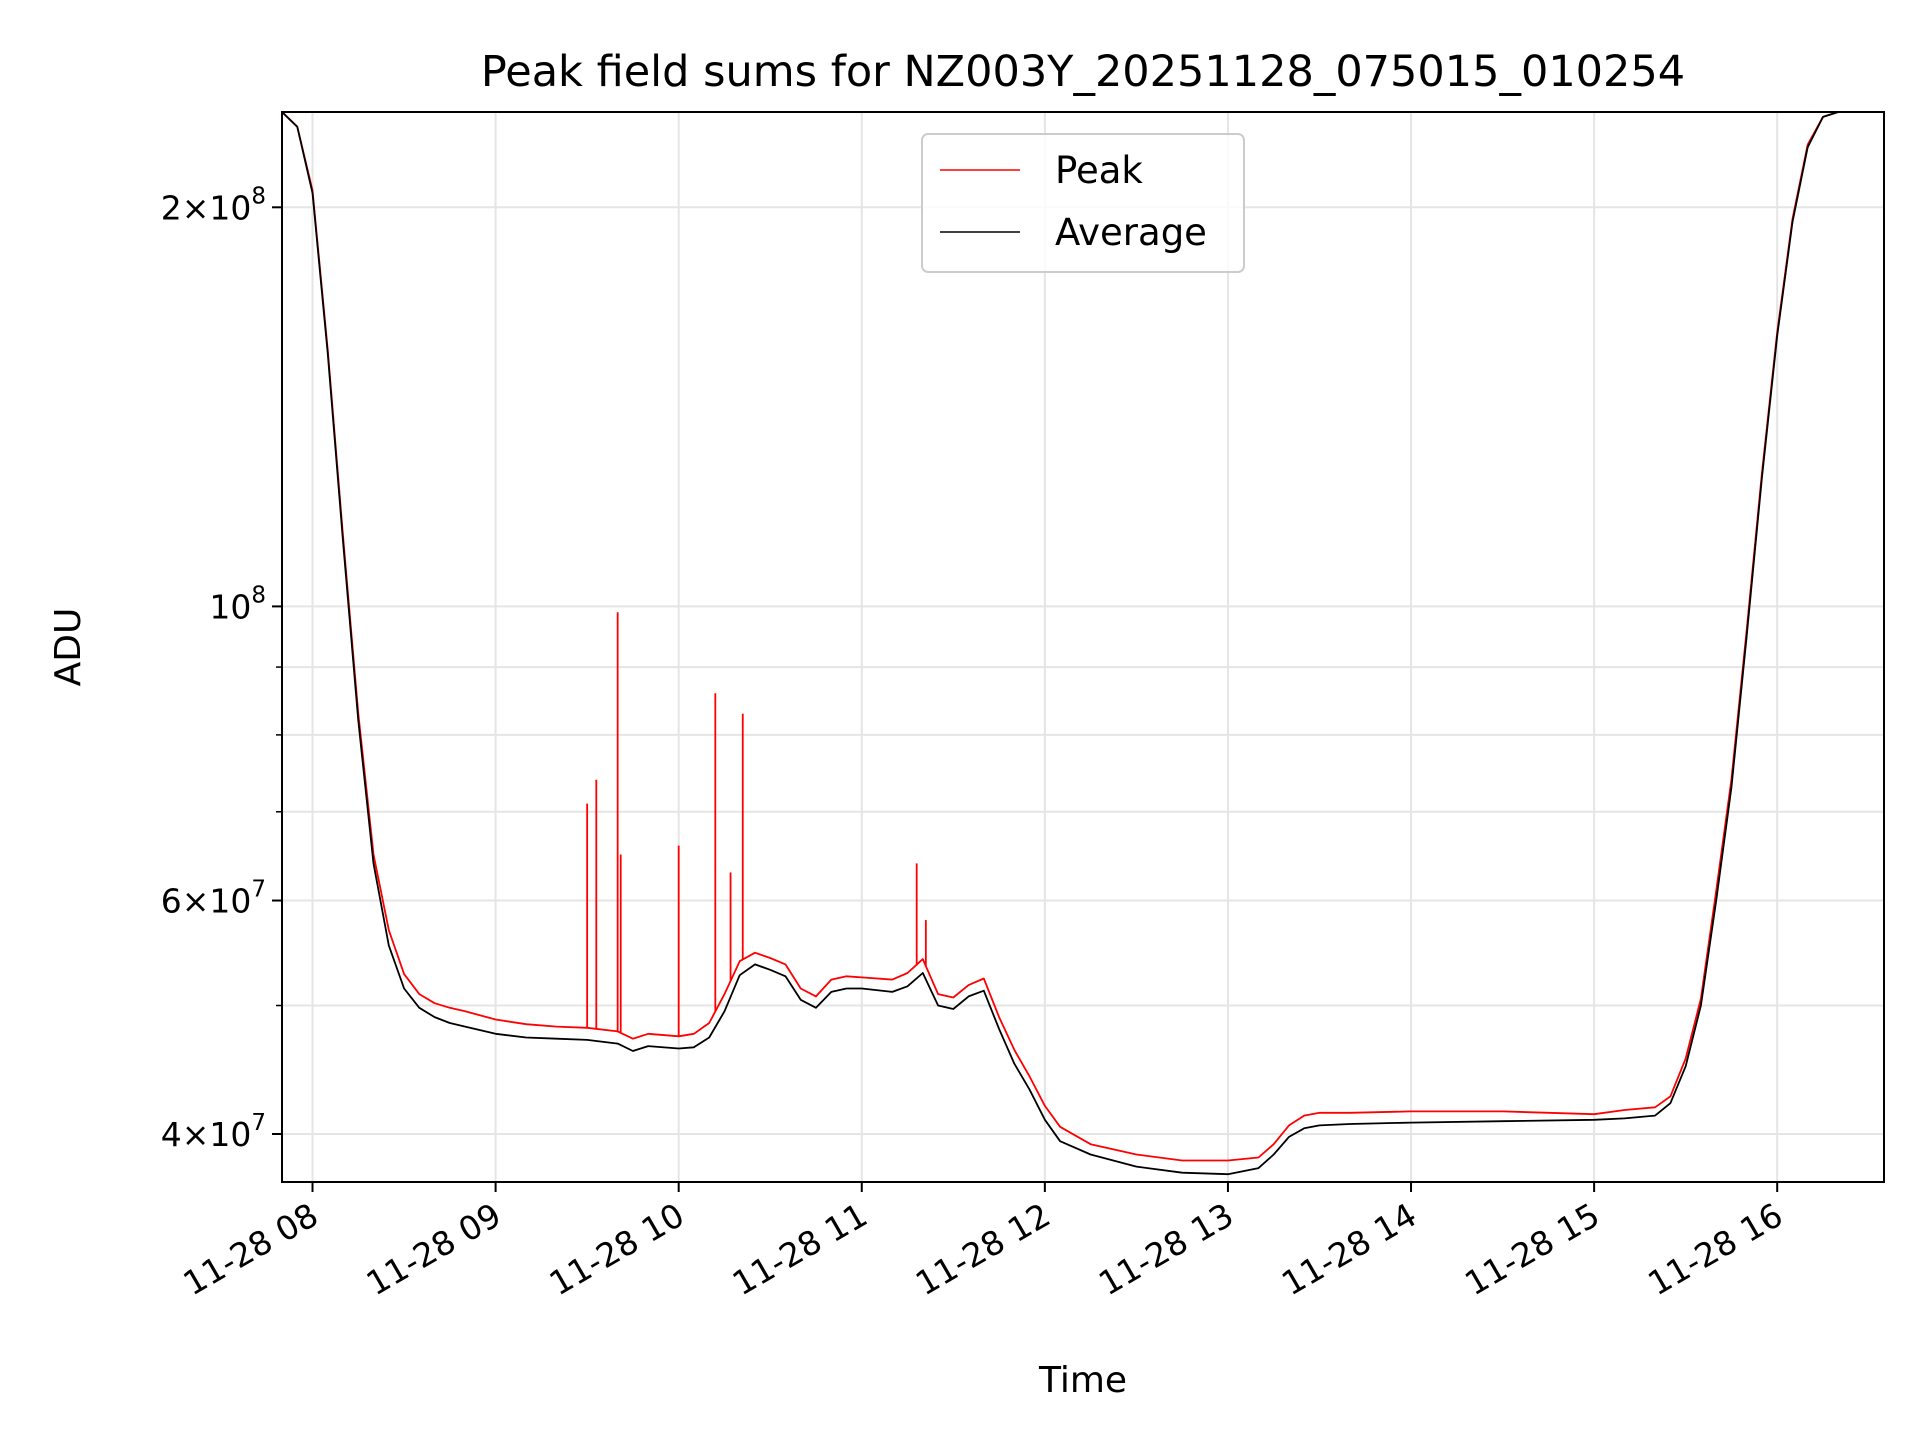  I want to click on legend-peak-label: Peak, so click(1099, 170).